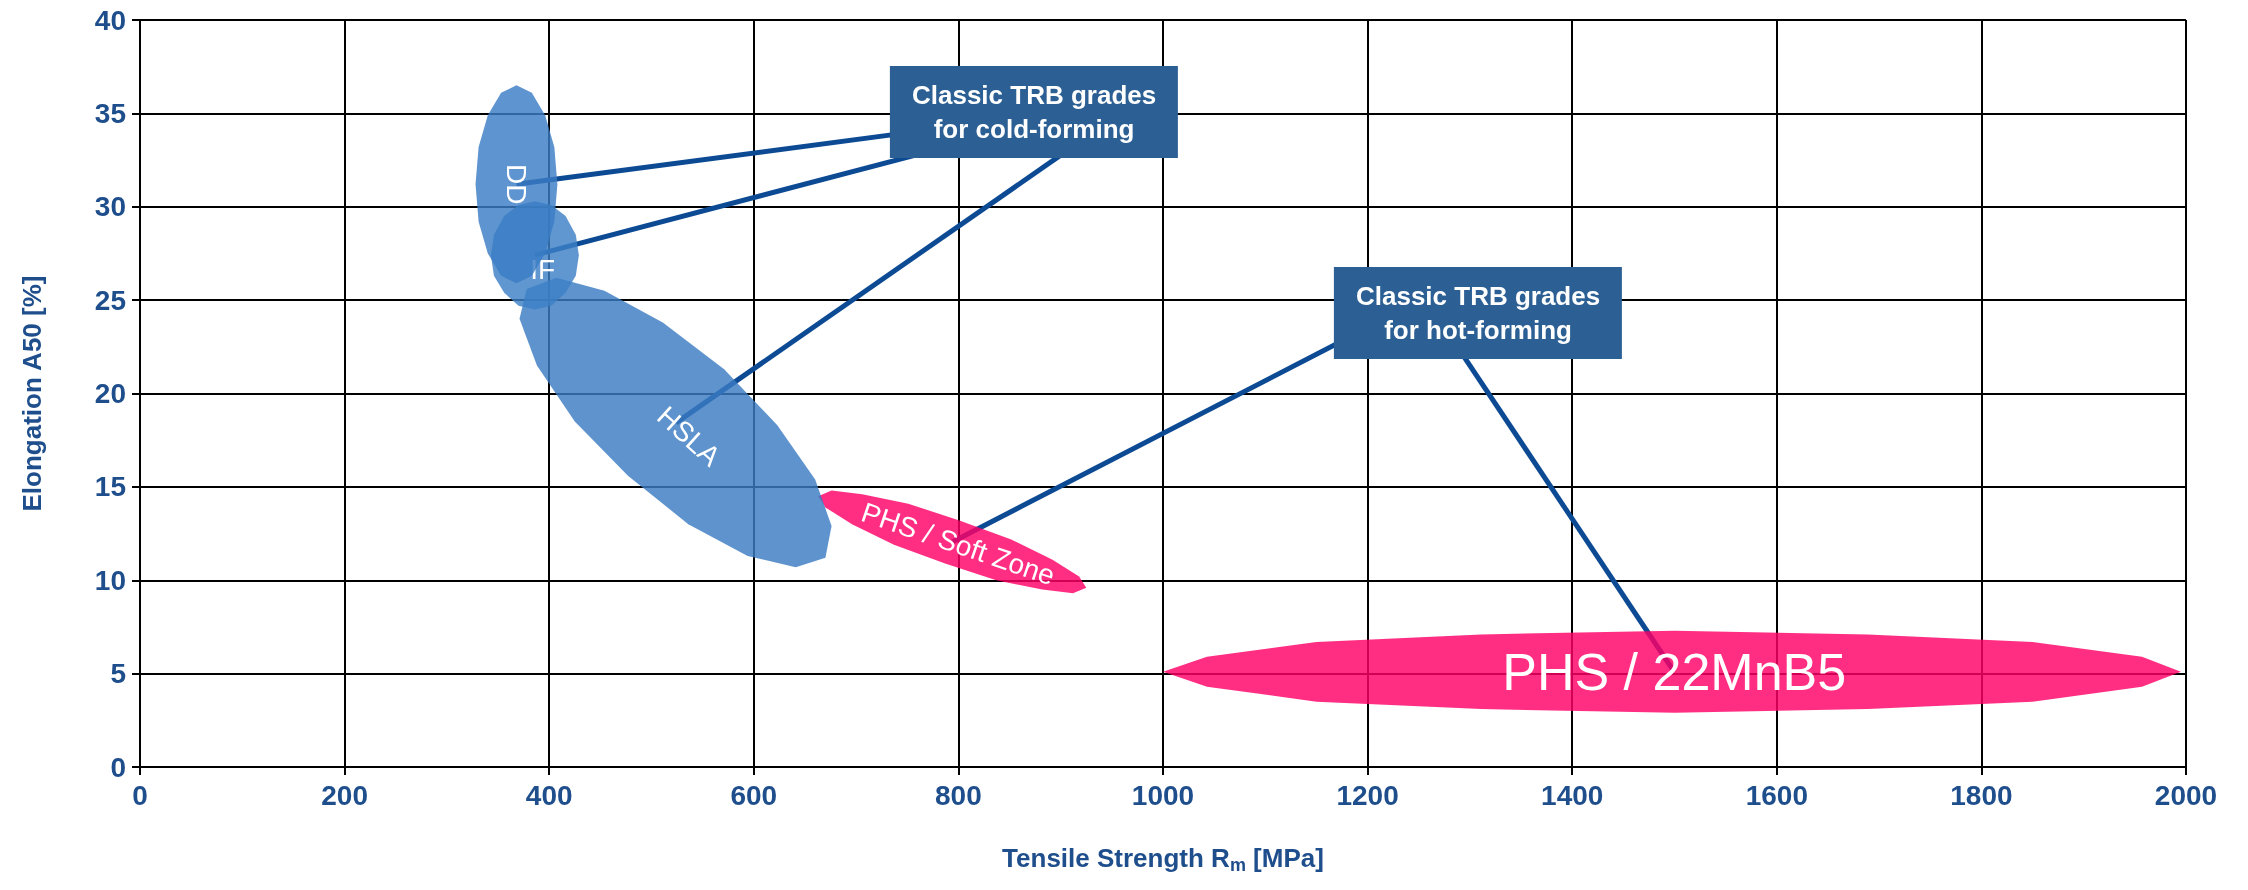 The width and height of the screenshot is (2248, 890). Describe the element at coordinates (516, 184) in the screenshot. I see `series-label: DD` at that location.